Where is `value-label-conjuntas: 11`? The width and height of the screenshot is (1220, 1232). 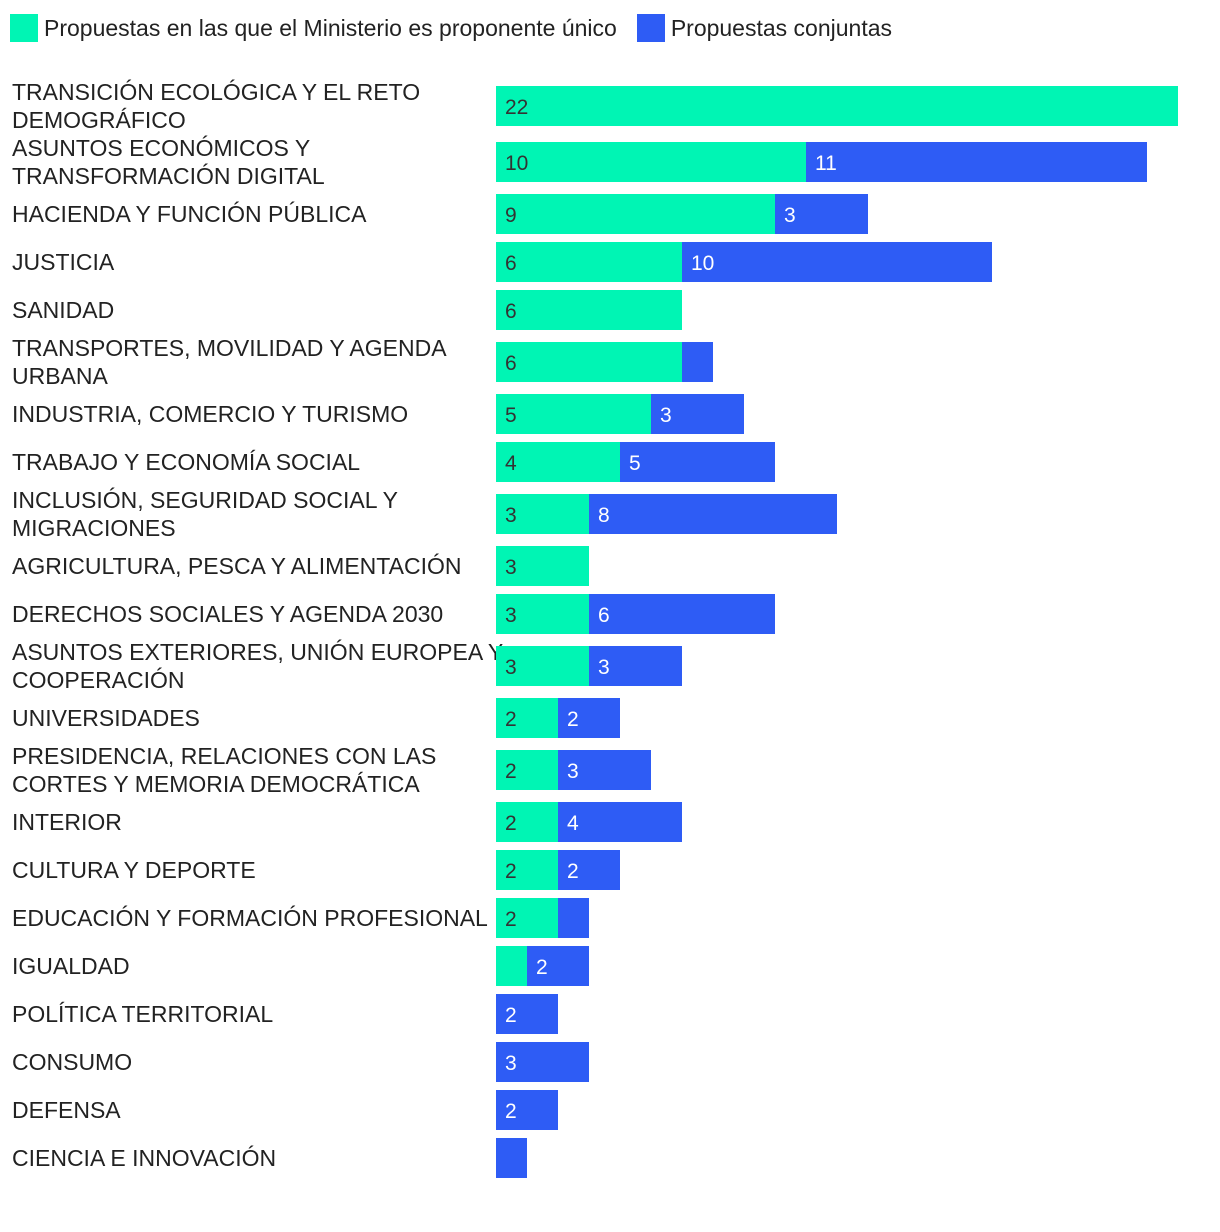
value-label-conjuntas: 11 is located at coordinates (826, 163).